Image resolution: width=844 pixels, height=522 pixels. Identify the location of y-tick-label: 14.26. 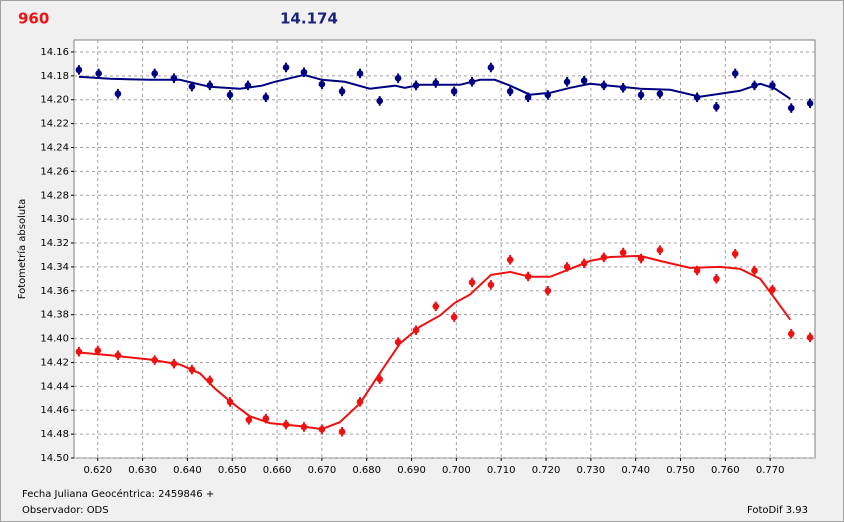
(54, 171).